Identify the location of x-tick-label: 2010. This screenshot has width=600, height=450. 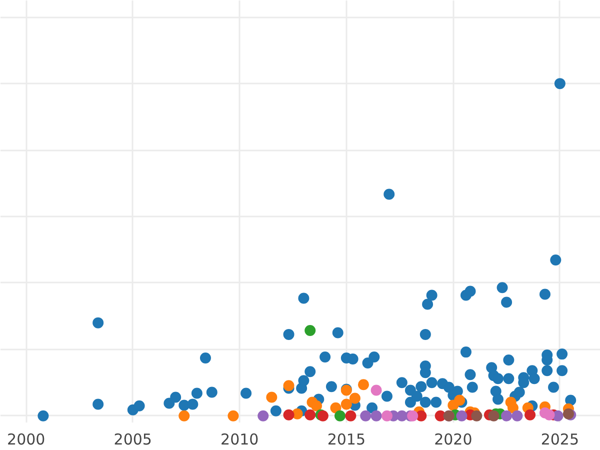
(239, 439).